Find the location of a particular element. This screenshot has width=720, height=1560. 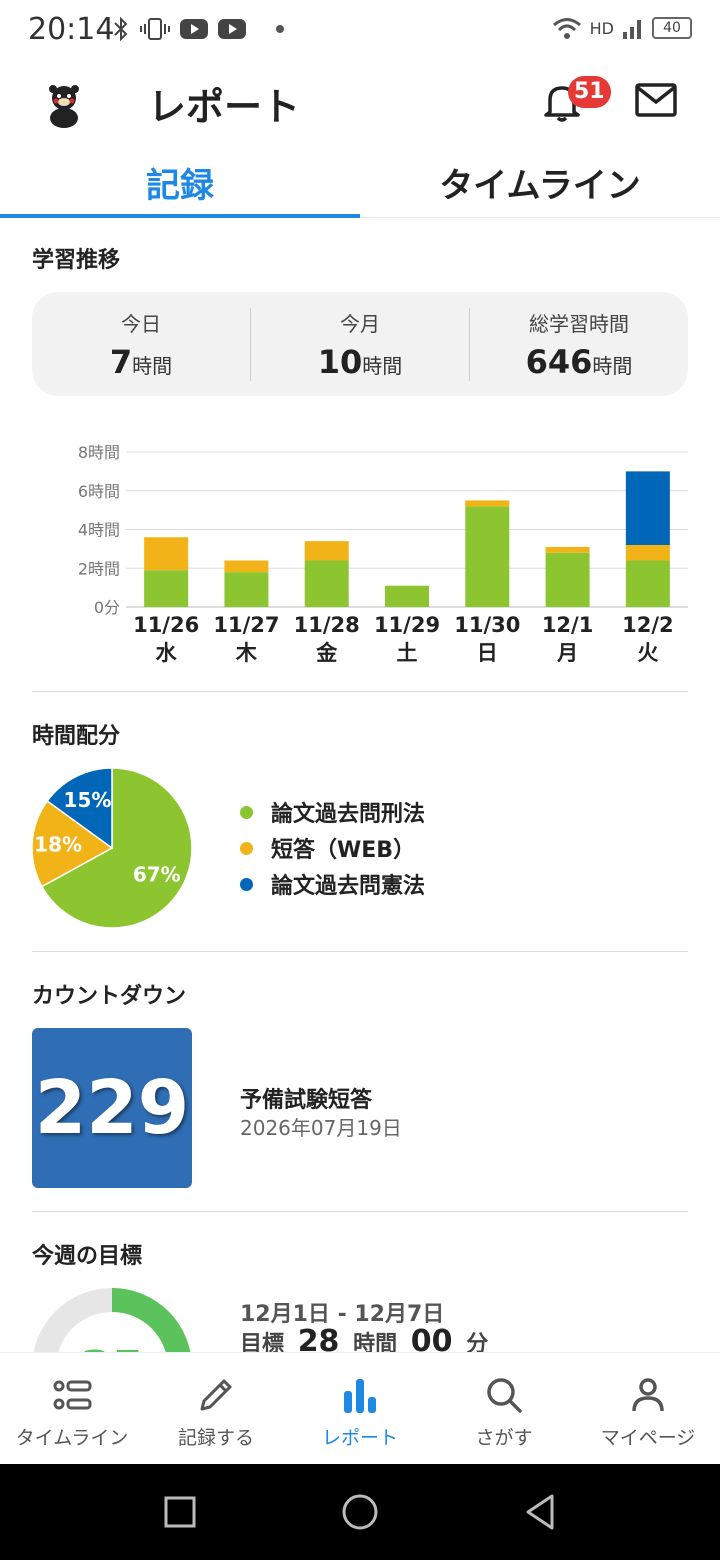

pie-legend: 論文過去問刑法 短答（WEB） 論文過去問憲法 is located at coordinates (332, 848).